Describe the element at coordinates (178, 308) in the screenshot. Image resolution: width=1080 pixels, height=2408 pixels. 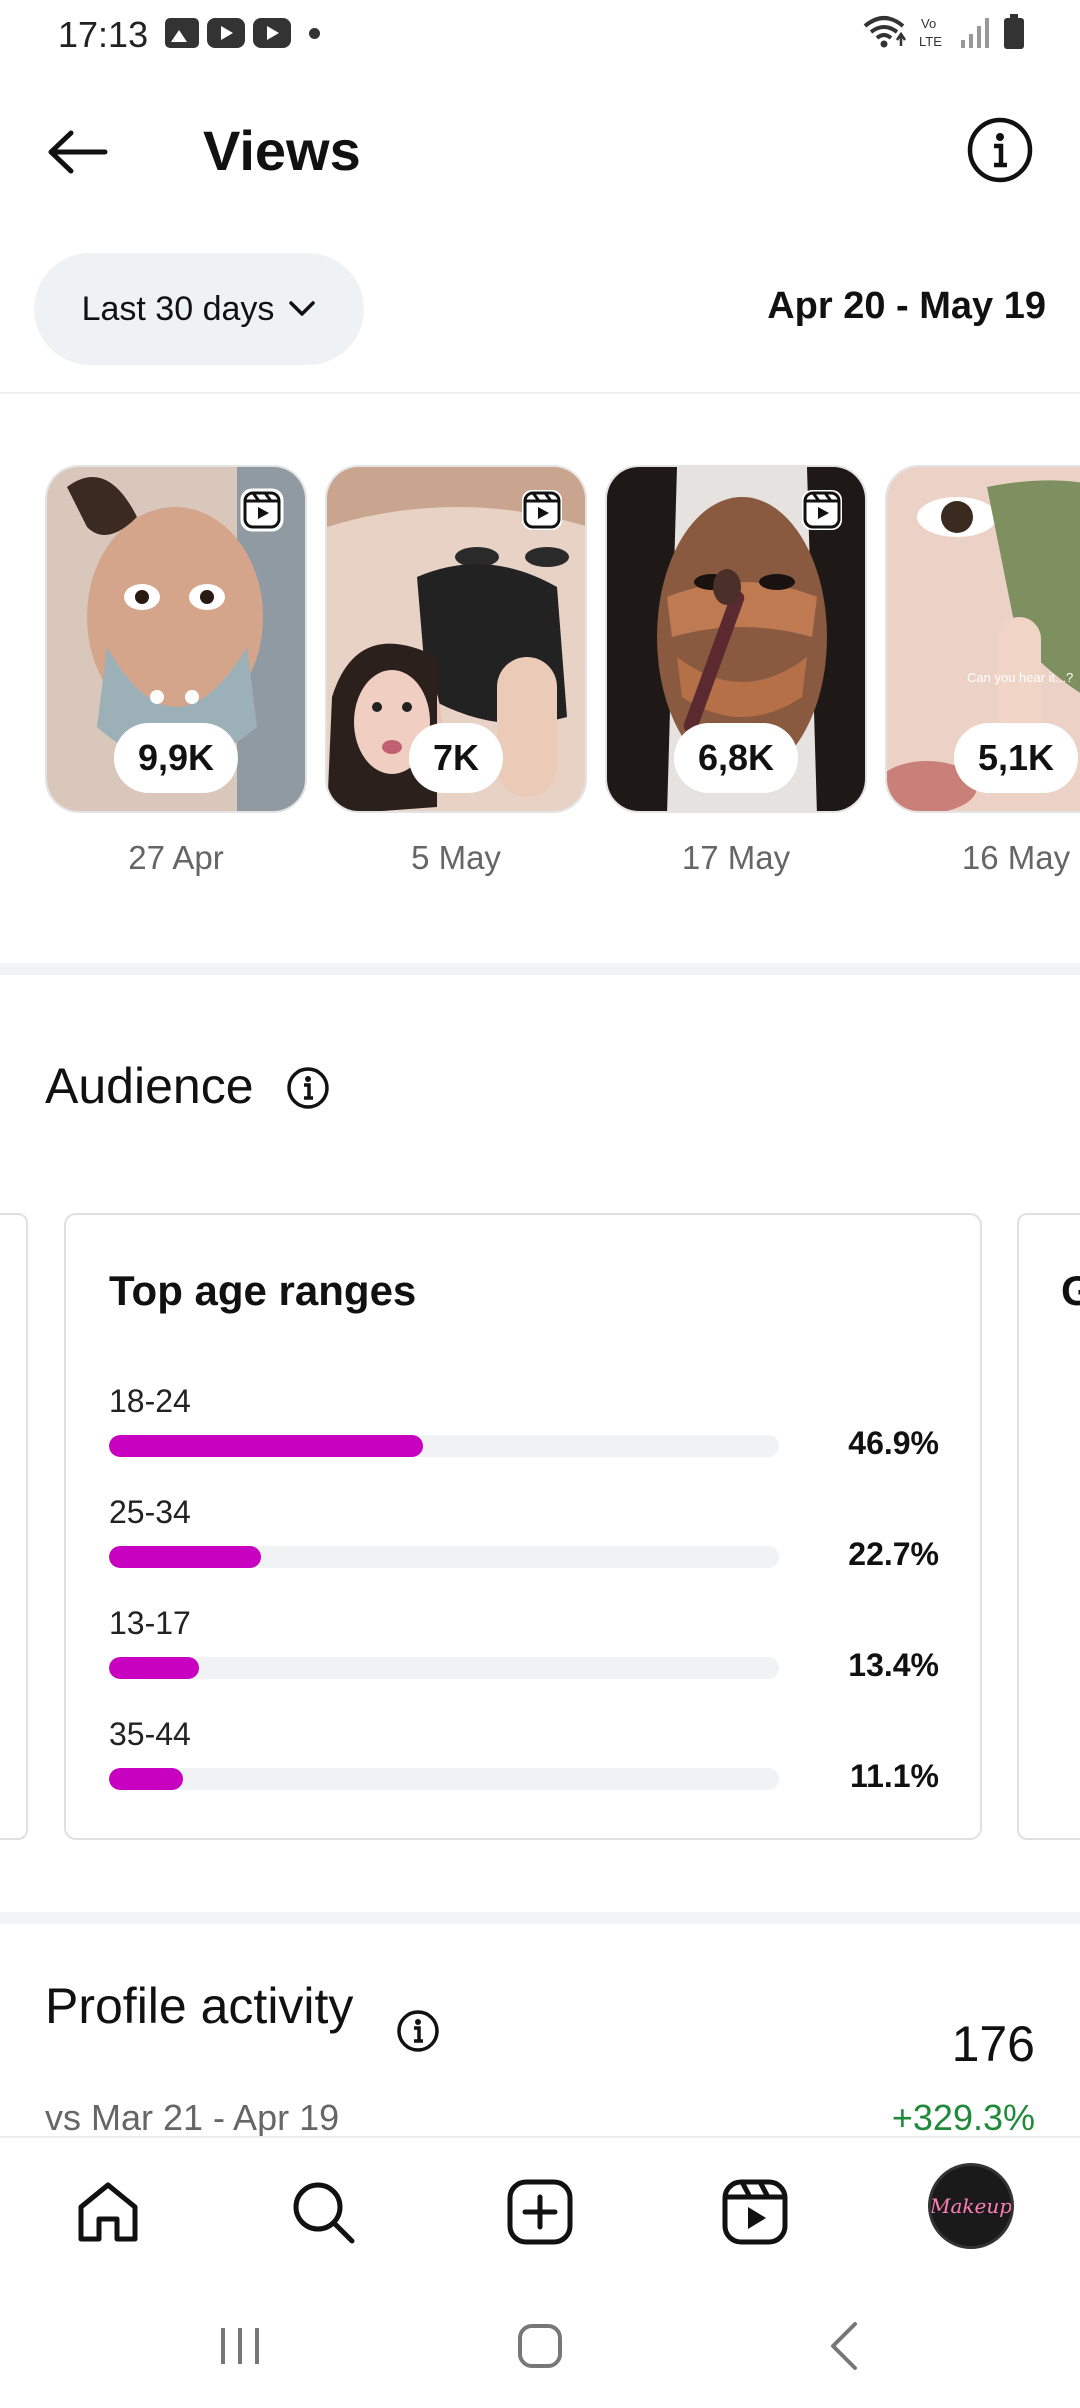
I see `date-range-label: Last 30 days` at that location.